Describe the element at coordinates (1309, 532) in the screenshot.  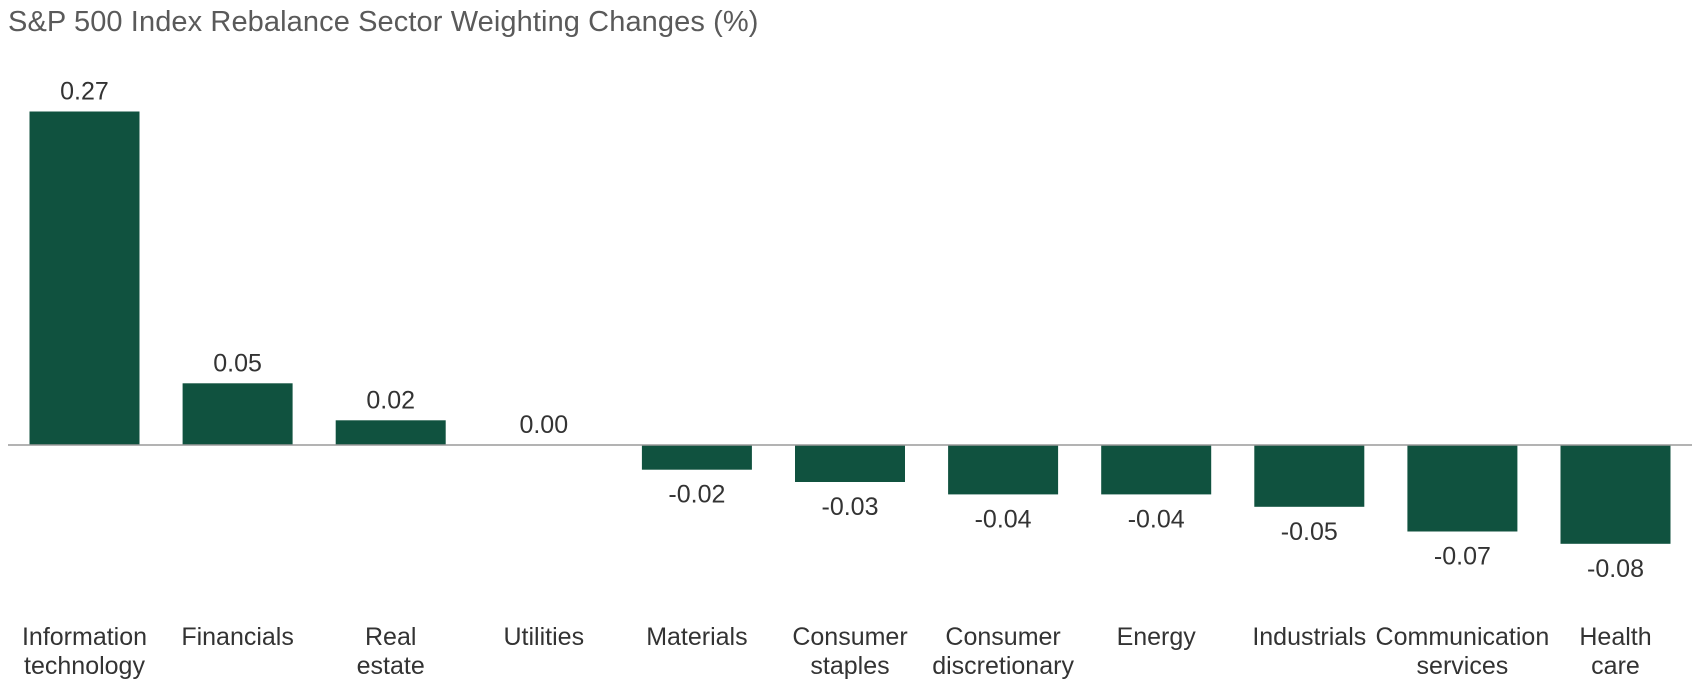
I see `value-label-8: -0.05` at that location.